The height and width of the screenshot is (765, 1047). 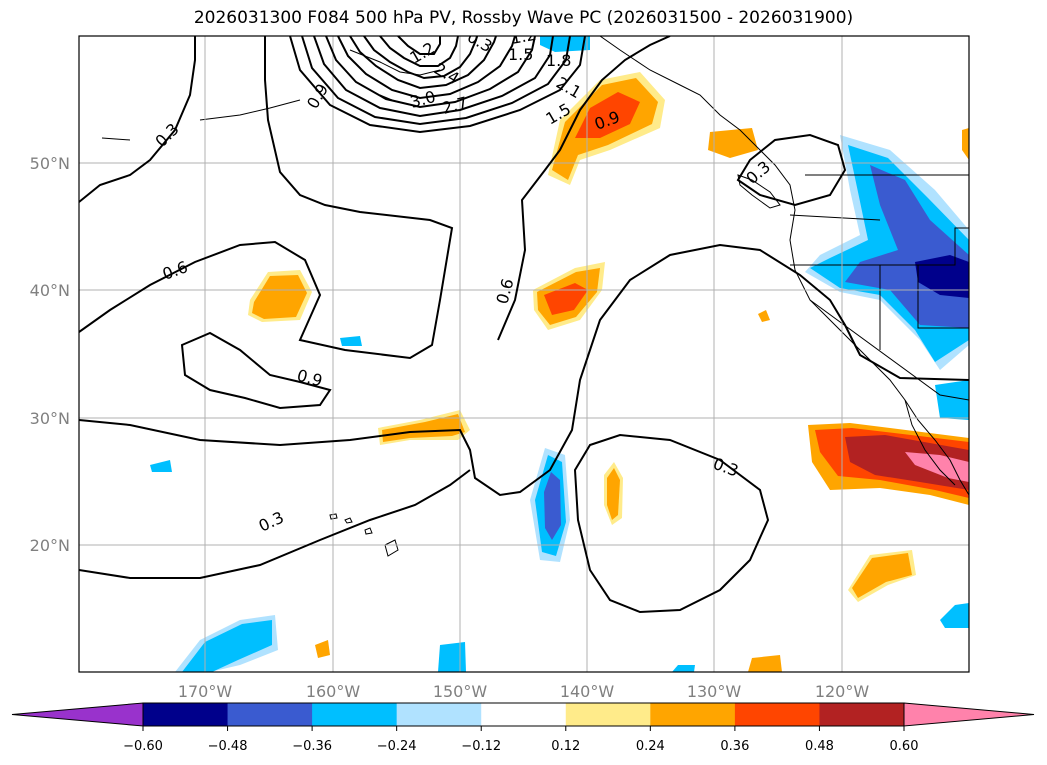 I want to click on anomaly-west-us-navy, so click(x=942, y=276).